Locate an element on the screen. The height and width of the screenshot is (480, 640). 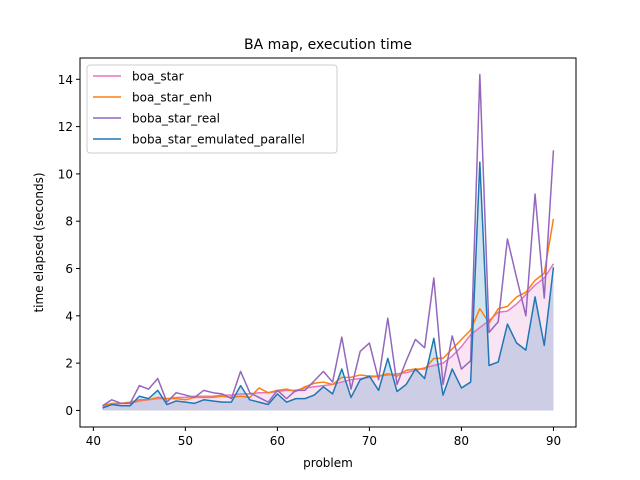
x-axis-label: problem is located at coordinates (328, 463).